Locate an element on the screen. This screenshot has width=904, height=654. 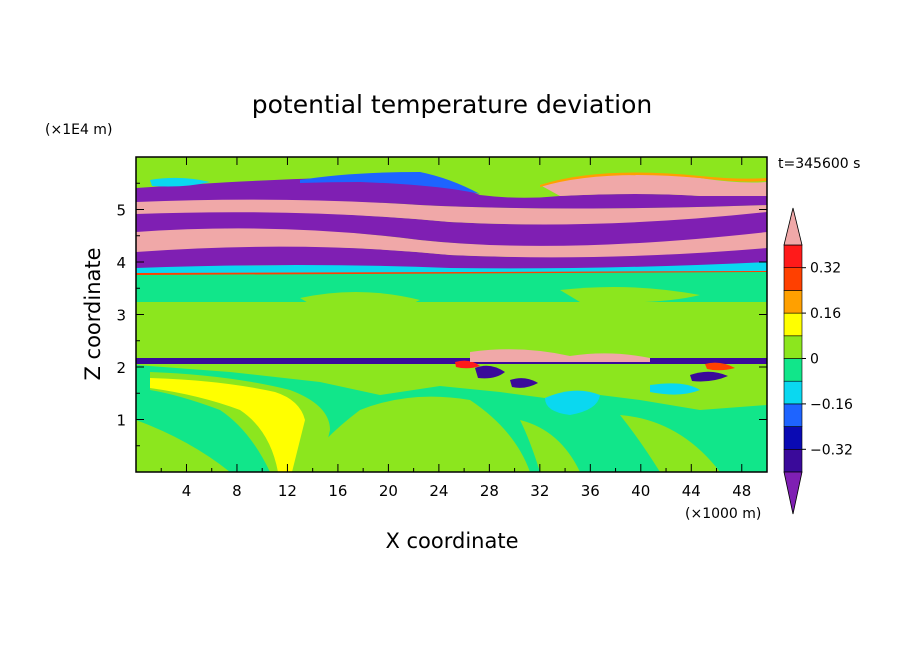
x-tick-label: 8 is located at coordinates (237, 491).